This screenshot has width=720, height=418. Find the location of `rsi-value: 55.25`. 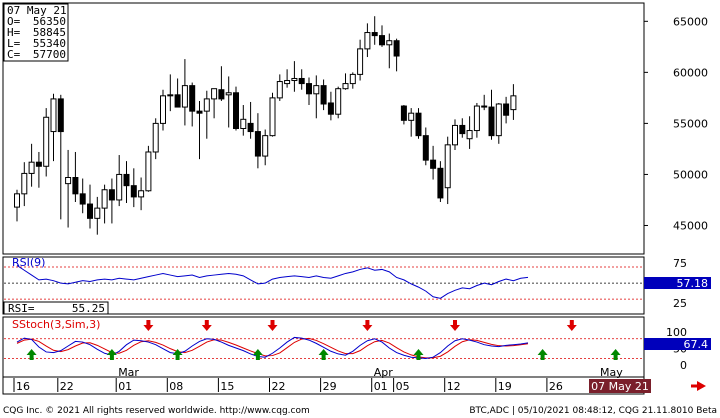

rsi-value: 55.25 is located at coordinates (88, 308).